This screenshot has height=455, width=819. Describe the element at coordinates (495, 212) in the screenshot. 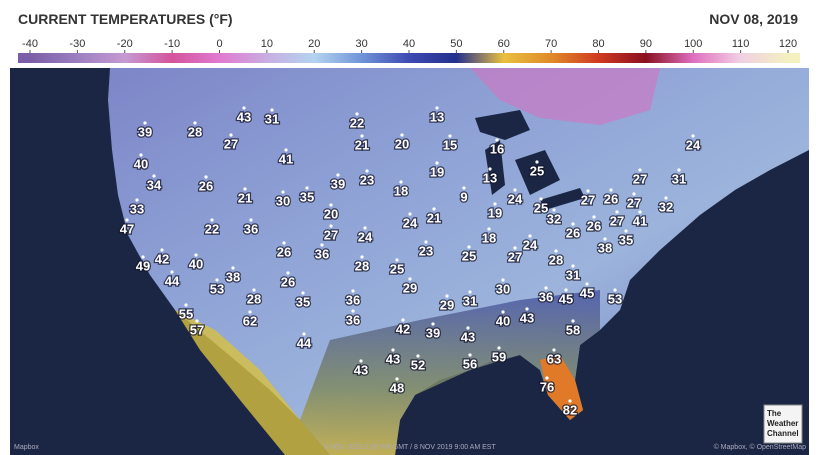

I see `temperature: 19` at that location.